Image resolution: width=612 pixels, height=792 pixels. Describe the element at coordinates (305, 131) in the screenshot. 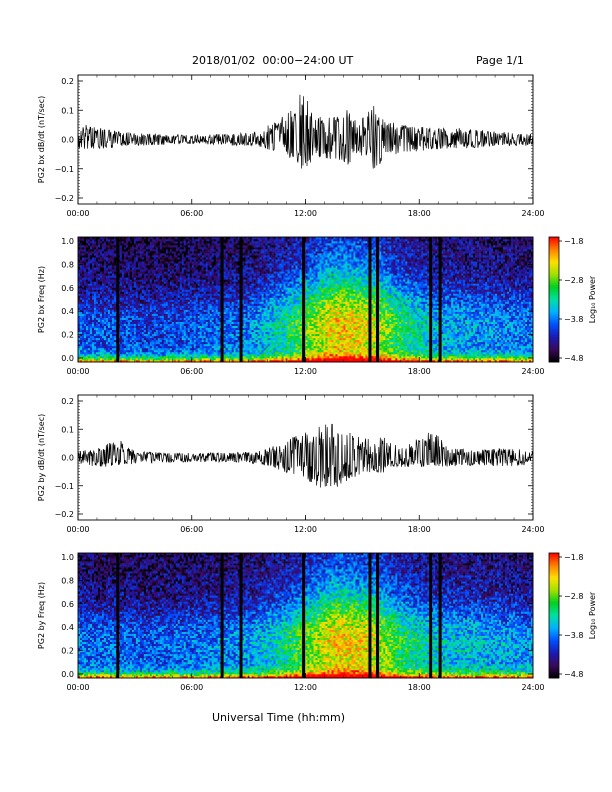

I see `waveform-trace` at that location.